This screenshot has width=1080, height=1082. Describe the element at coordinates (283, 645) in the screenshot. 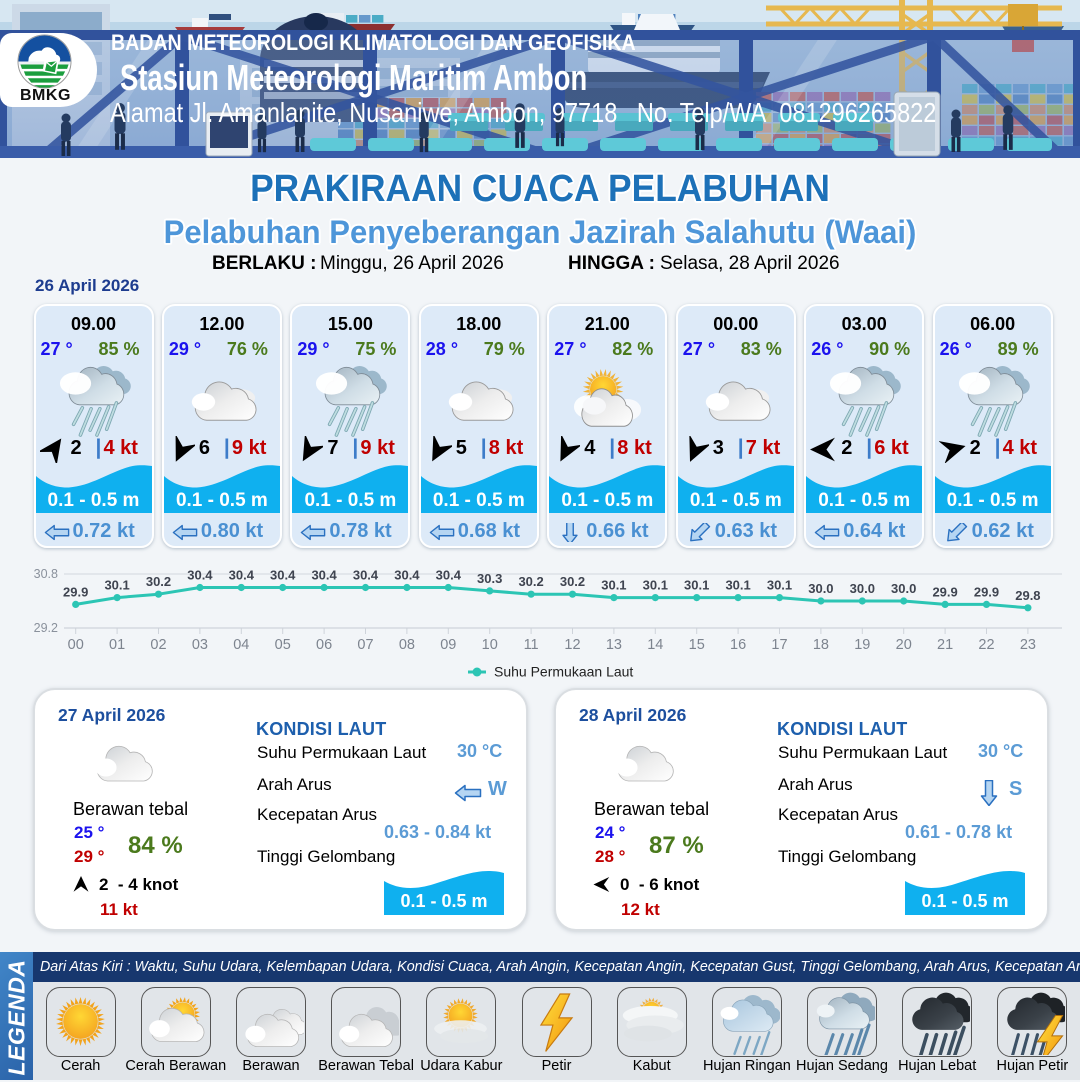

I see `svg-text: 05` at that location.